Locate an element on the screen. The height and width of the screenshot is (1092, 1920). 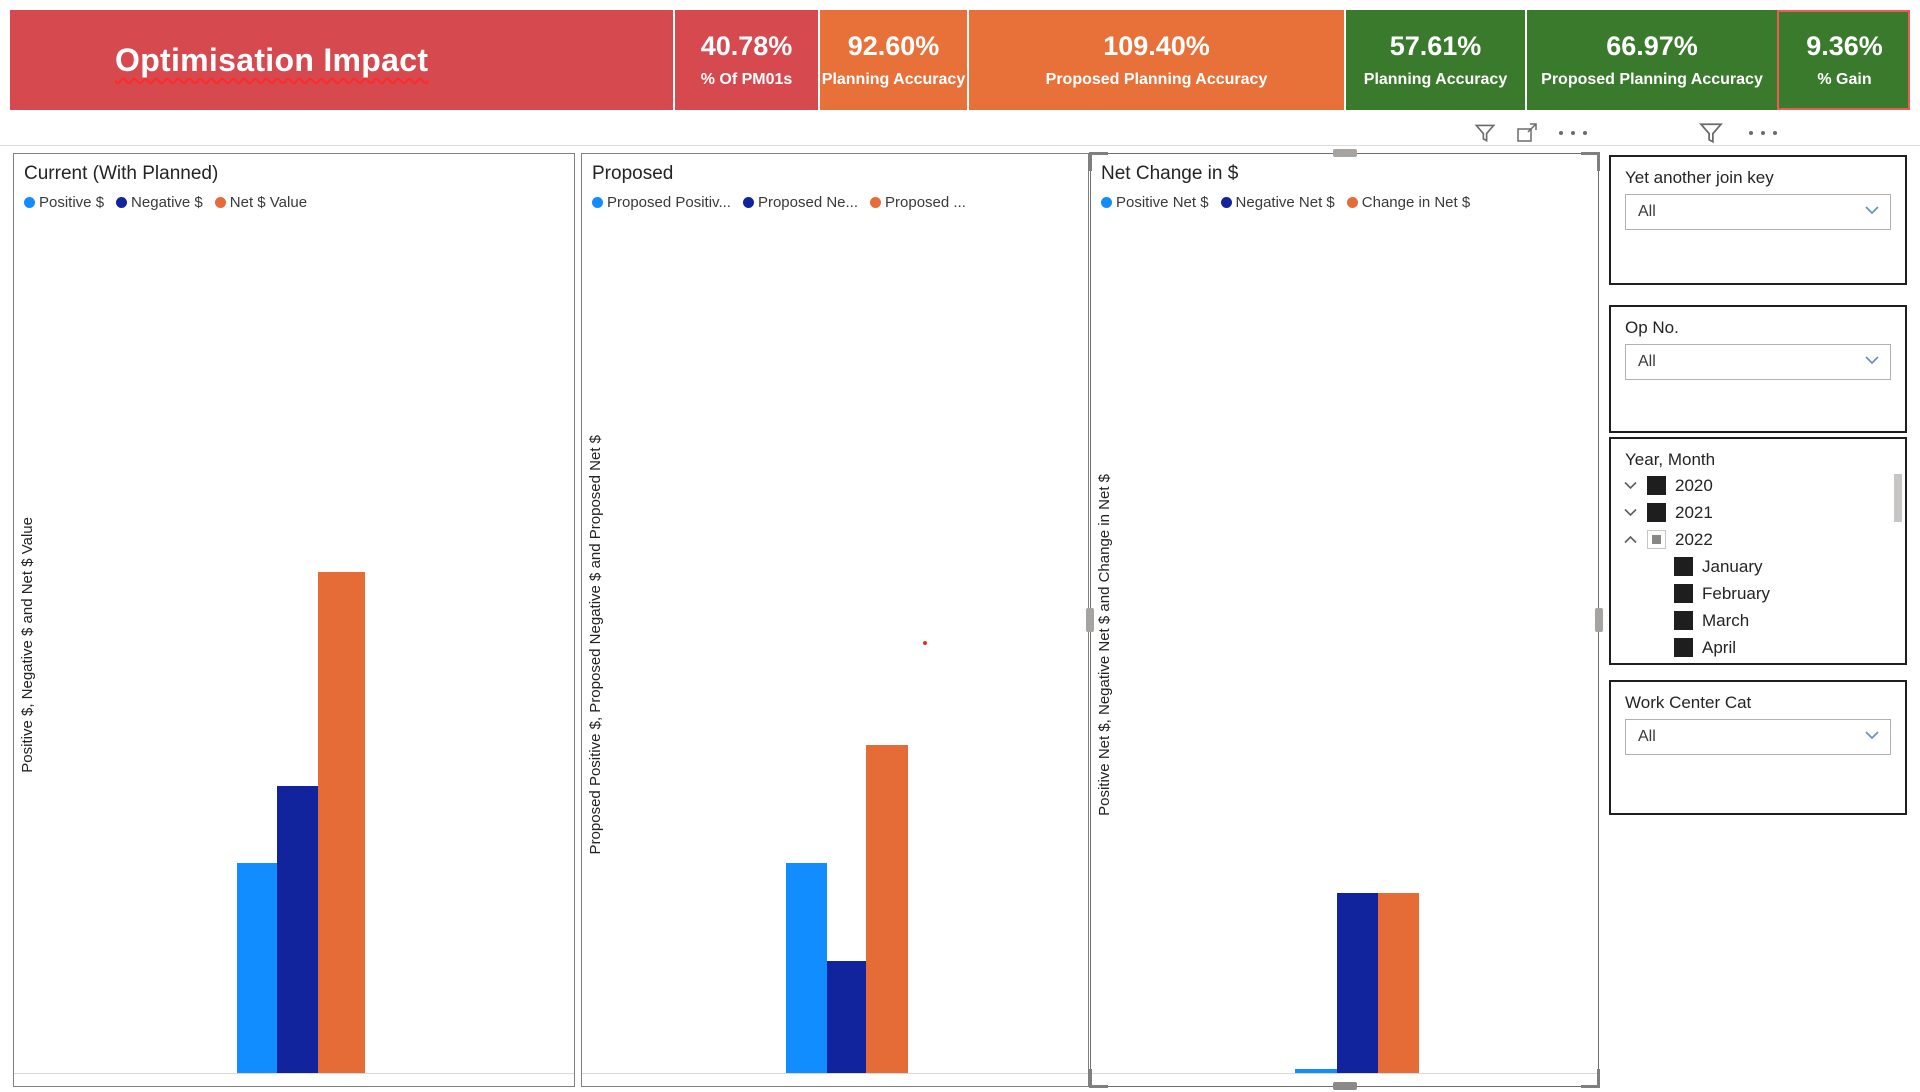
op-no-dropdown: All is located at coordinates (1758, 362).